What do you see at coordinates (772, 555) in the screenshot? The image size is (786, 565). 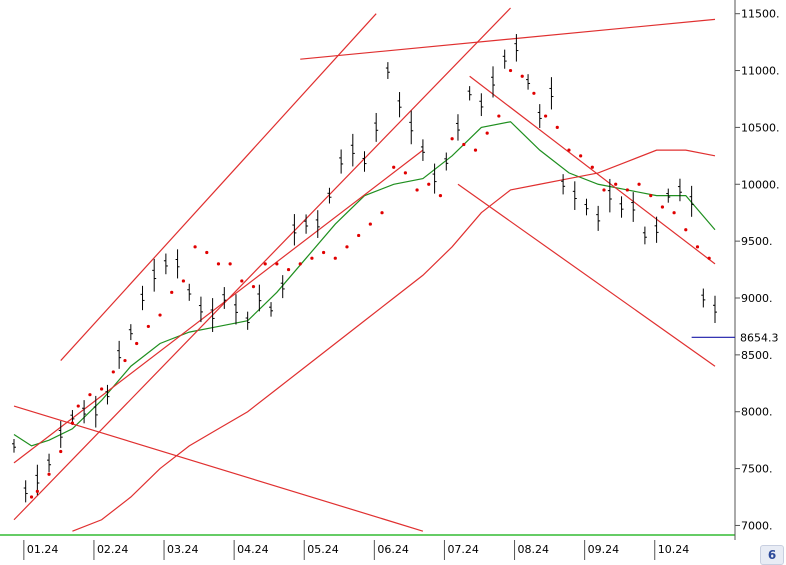 I see `zoom-settings-icon: 6` at bounding box center [772, 555].